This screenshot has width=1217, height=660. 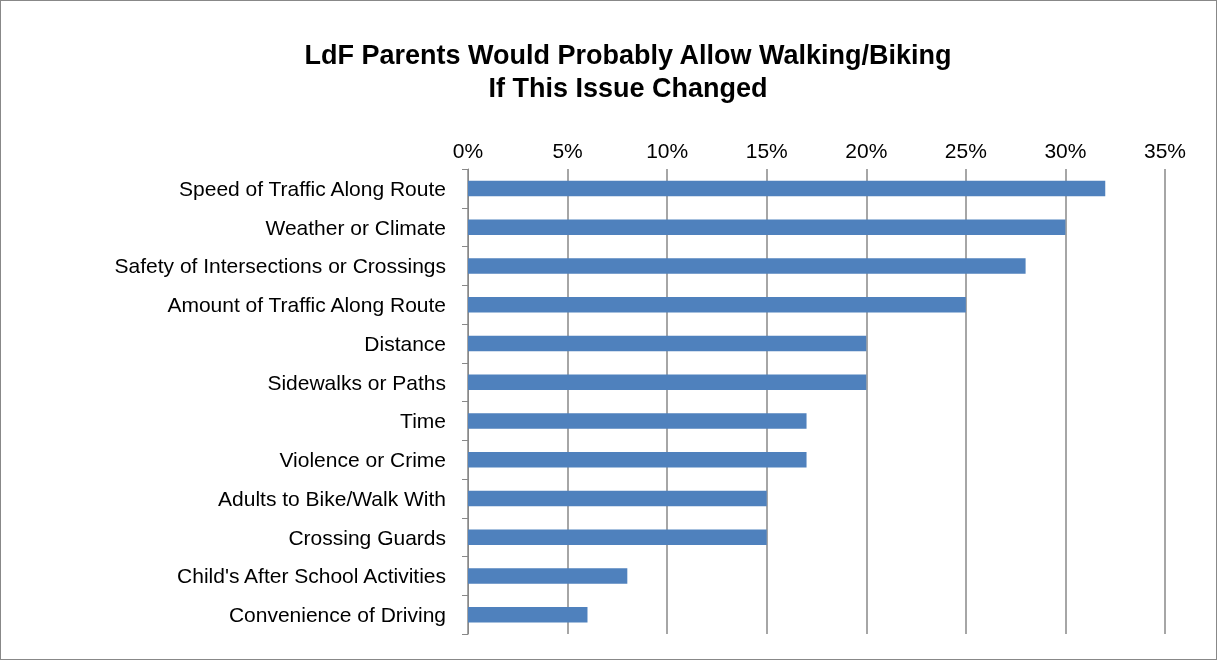 What do you see at coordinates (423, 421) in the screenshot?
I see `y-tick-label: Time` at bounding box center [423, 421].